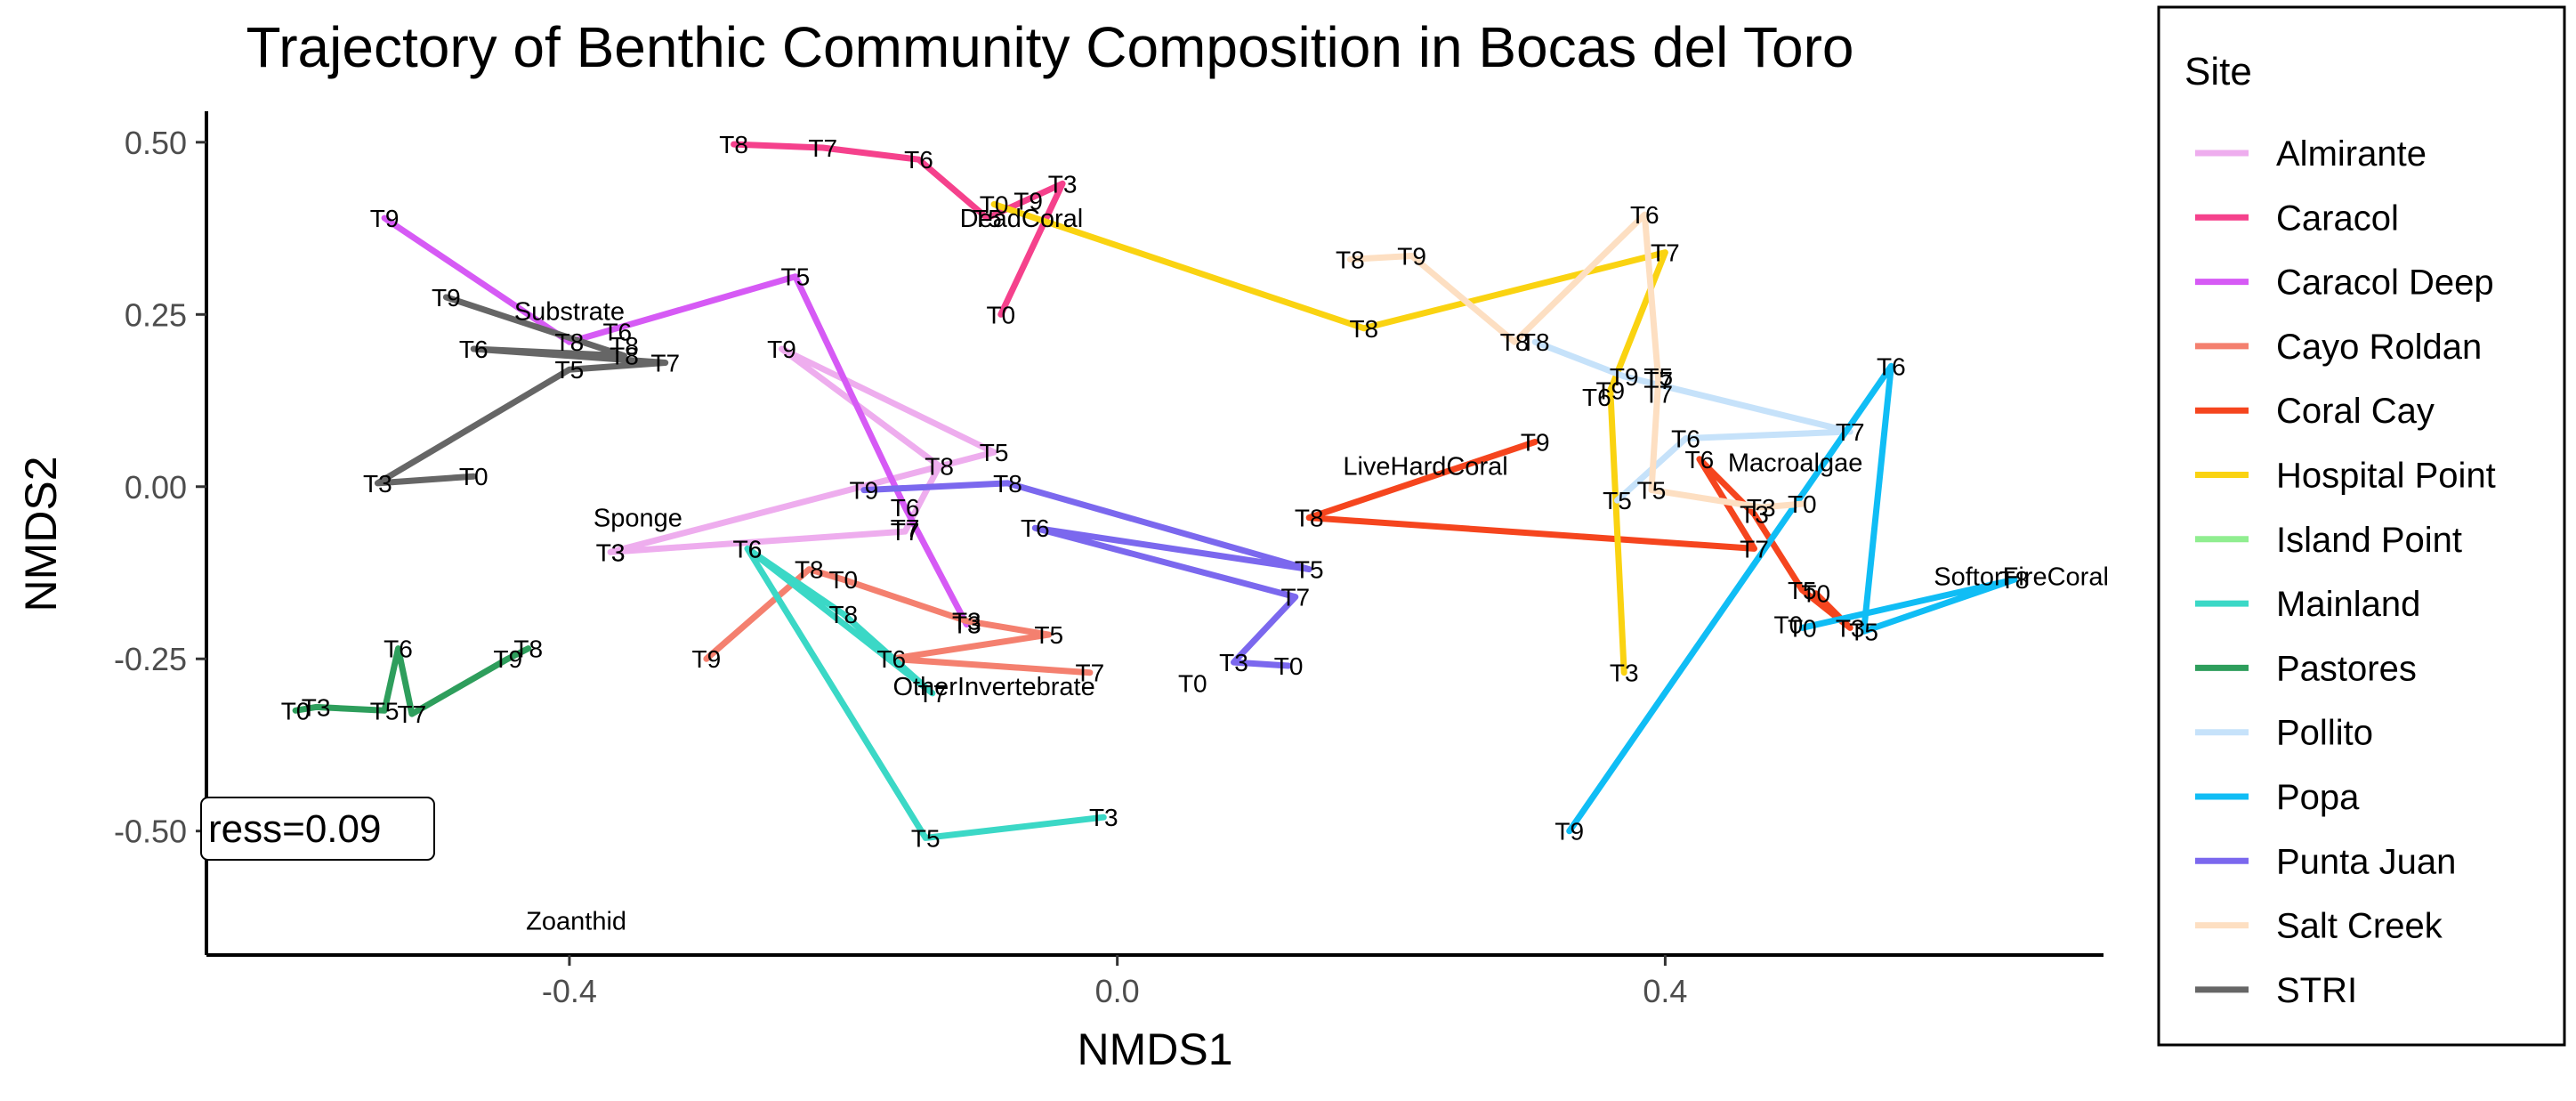  What do you see at coordinates (1644, 215) in the screenshot?
I see `point-label-salt-creek-t6: T6` at bounding box center [1644, 215].